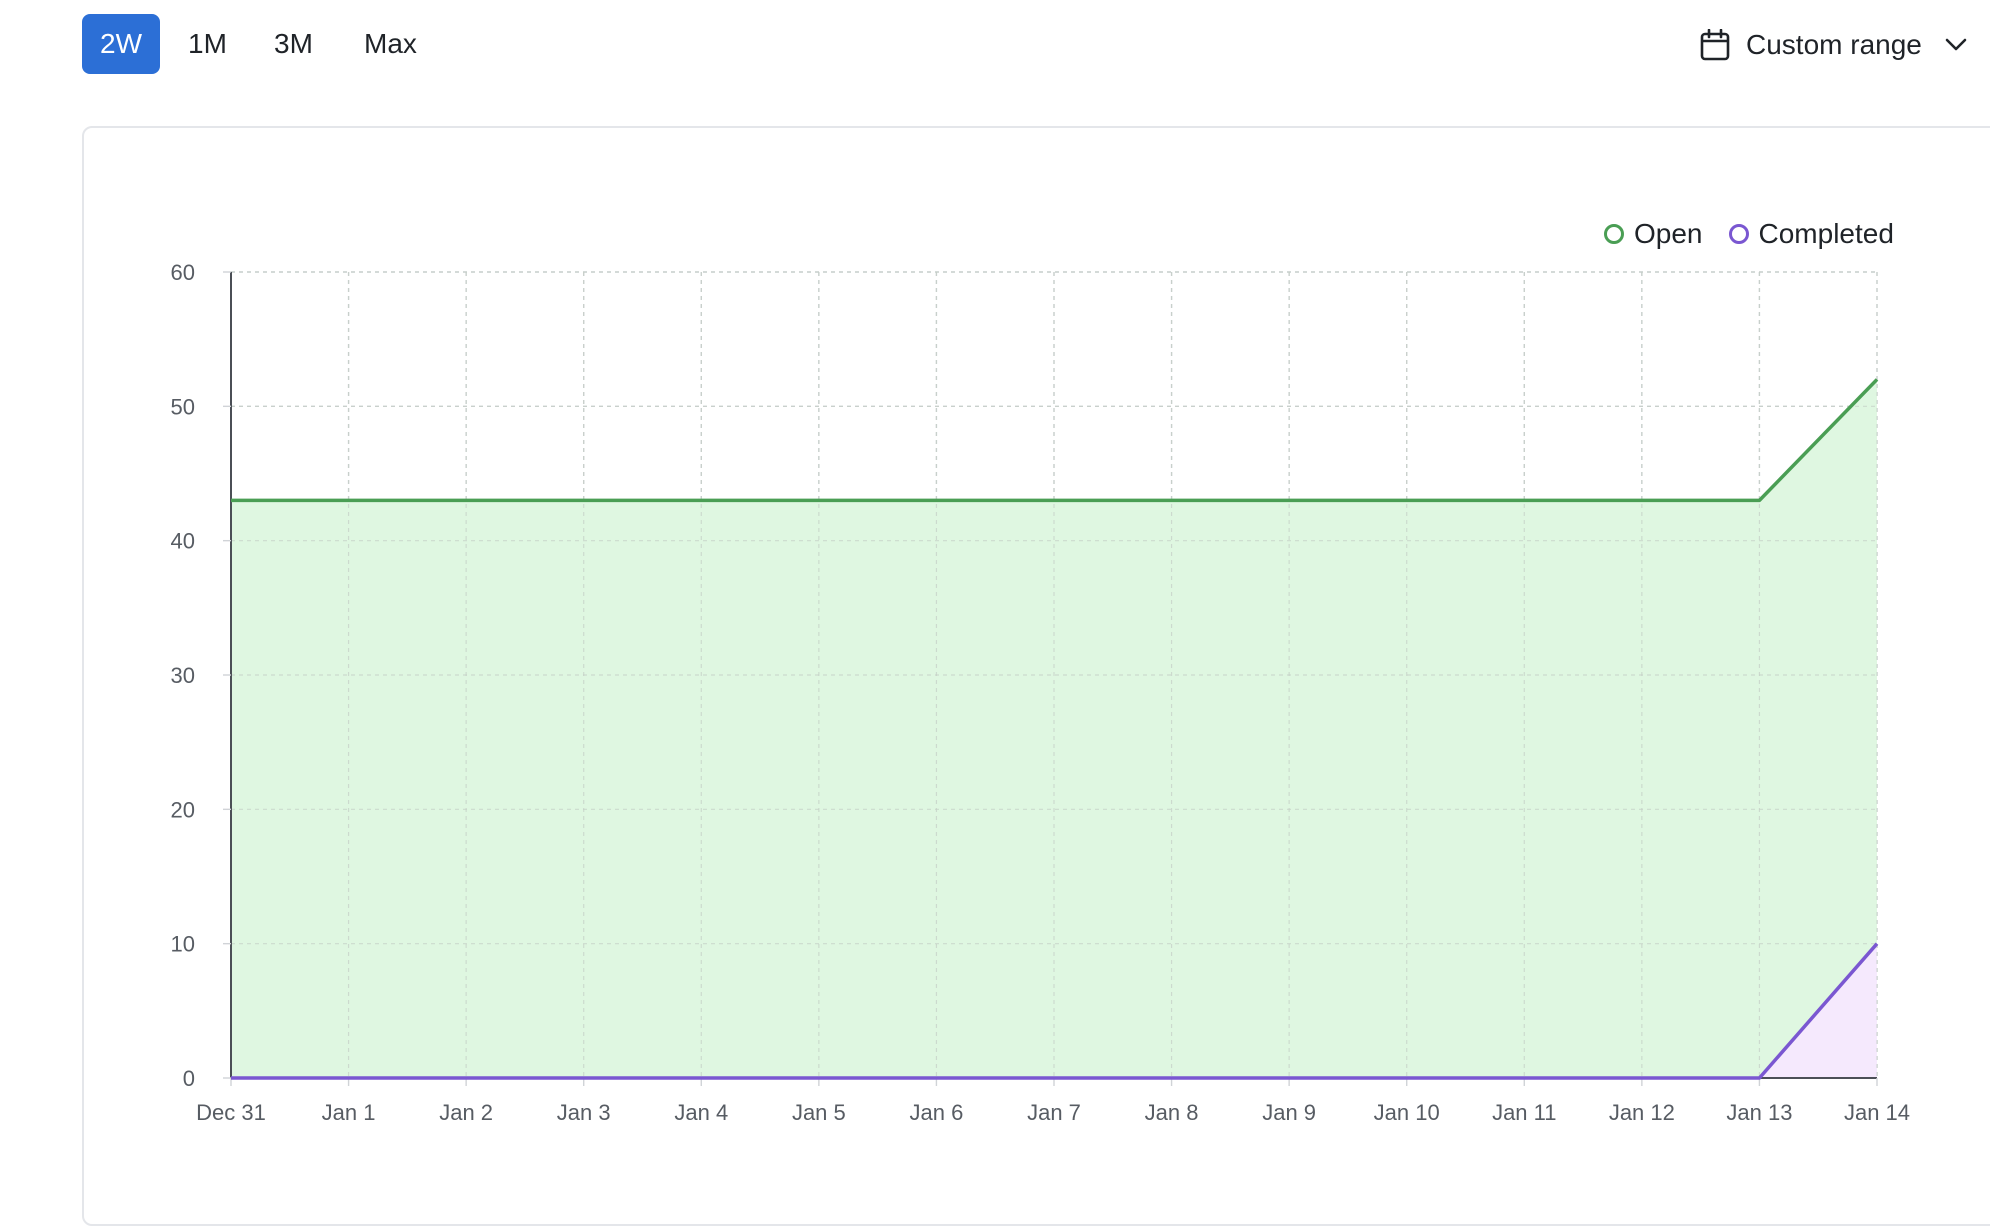 Image resolution: width=1990 pixels, height=1226 pixels. What do you see at coordinates (183, 809) in the screenshot?
I see `y-tick-label: 20` at bounding box center [183, 809].